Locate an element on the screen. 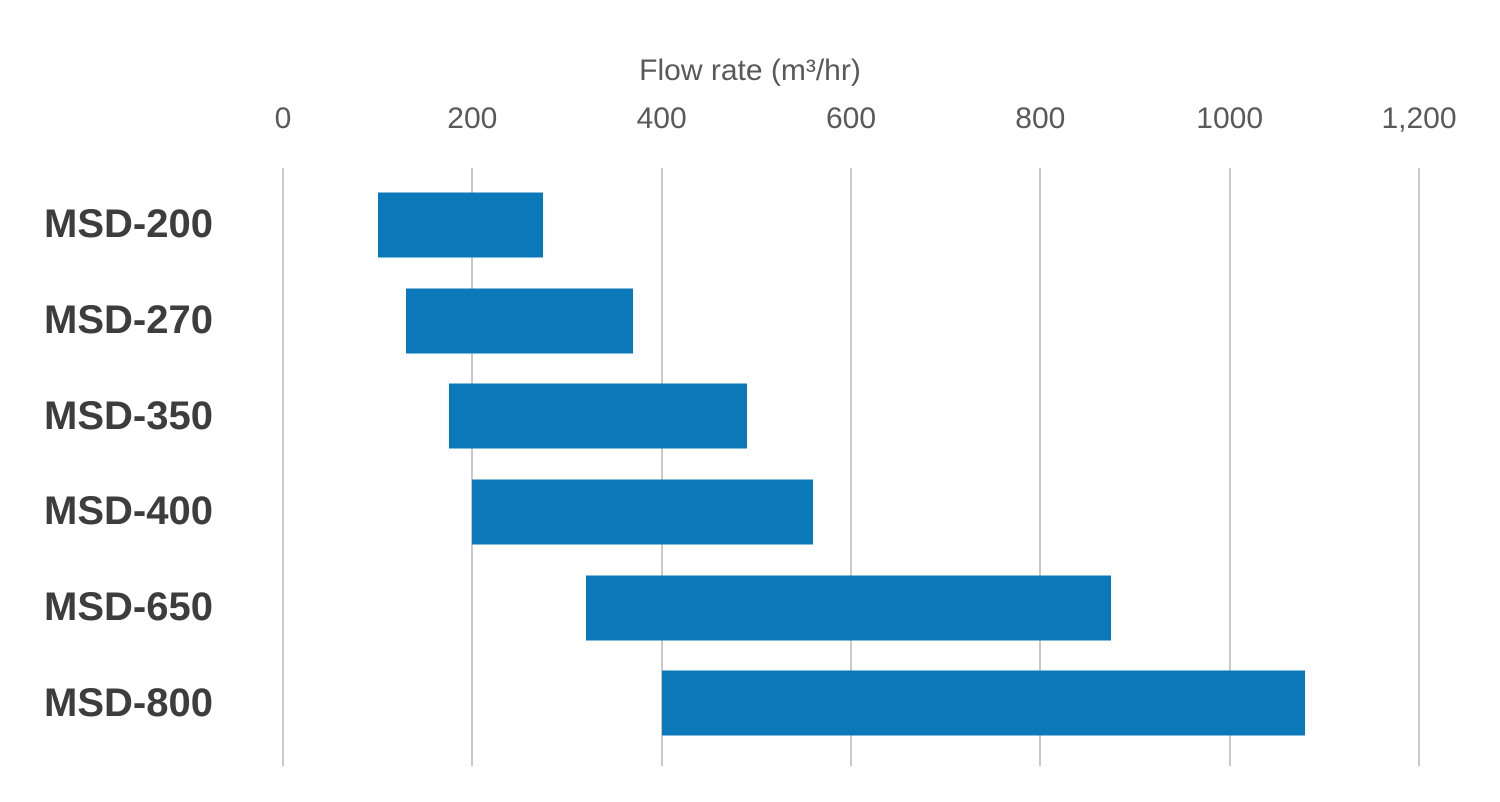 The width and height of the screenshot is (1500, 802). x-axis-tick-label: 200 is located at coordinates (472, 118).